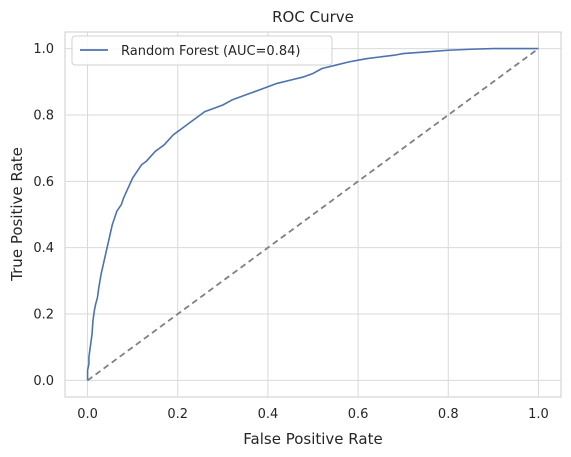  I want to click on x-tick-label: 0.0, so click(87, 414).